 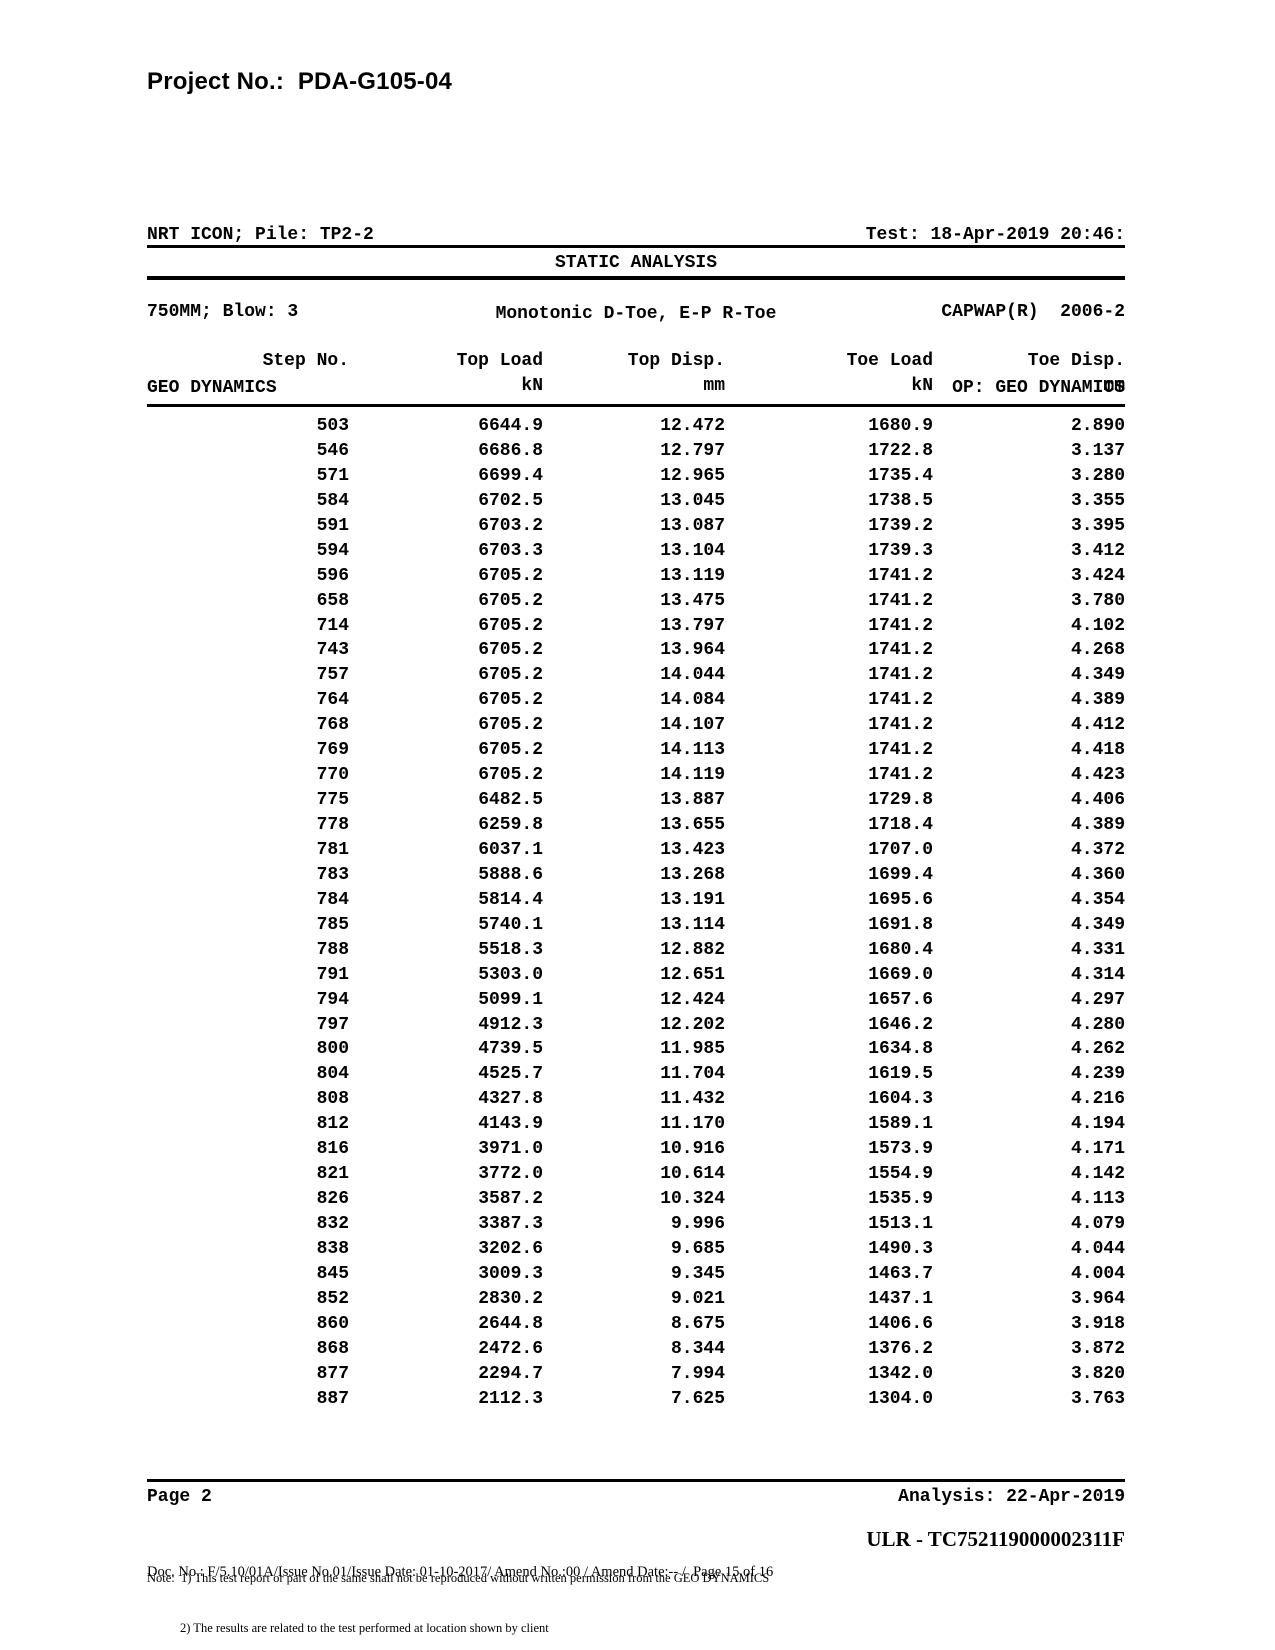 What do you see at coordinates (510, 899) in the screenshot?
I see `table-cell: 5814.4` at bounding box center [510, 899].